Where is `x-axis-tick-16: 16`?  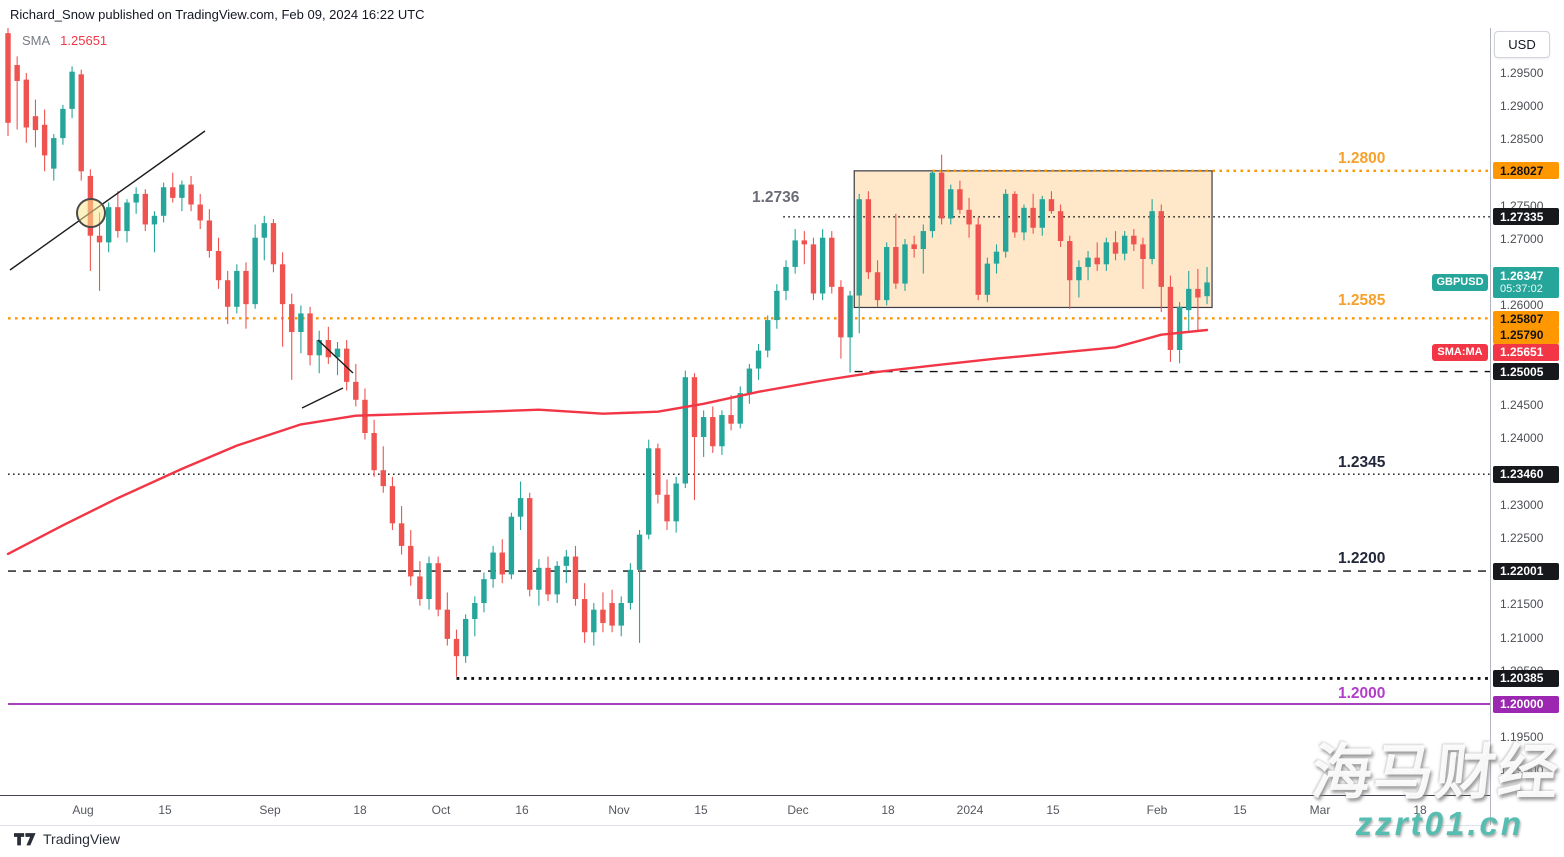
x-axis-tick-16: 16 is located at coordinates (522, 810).